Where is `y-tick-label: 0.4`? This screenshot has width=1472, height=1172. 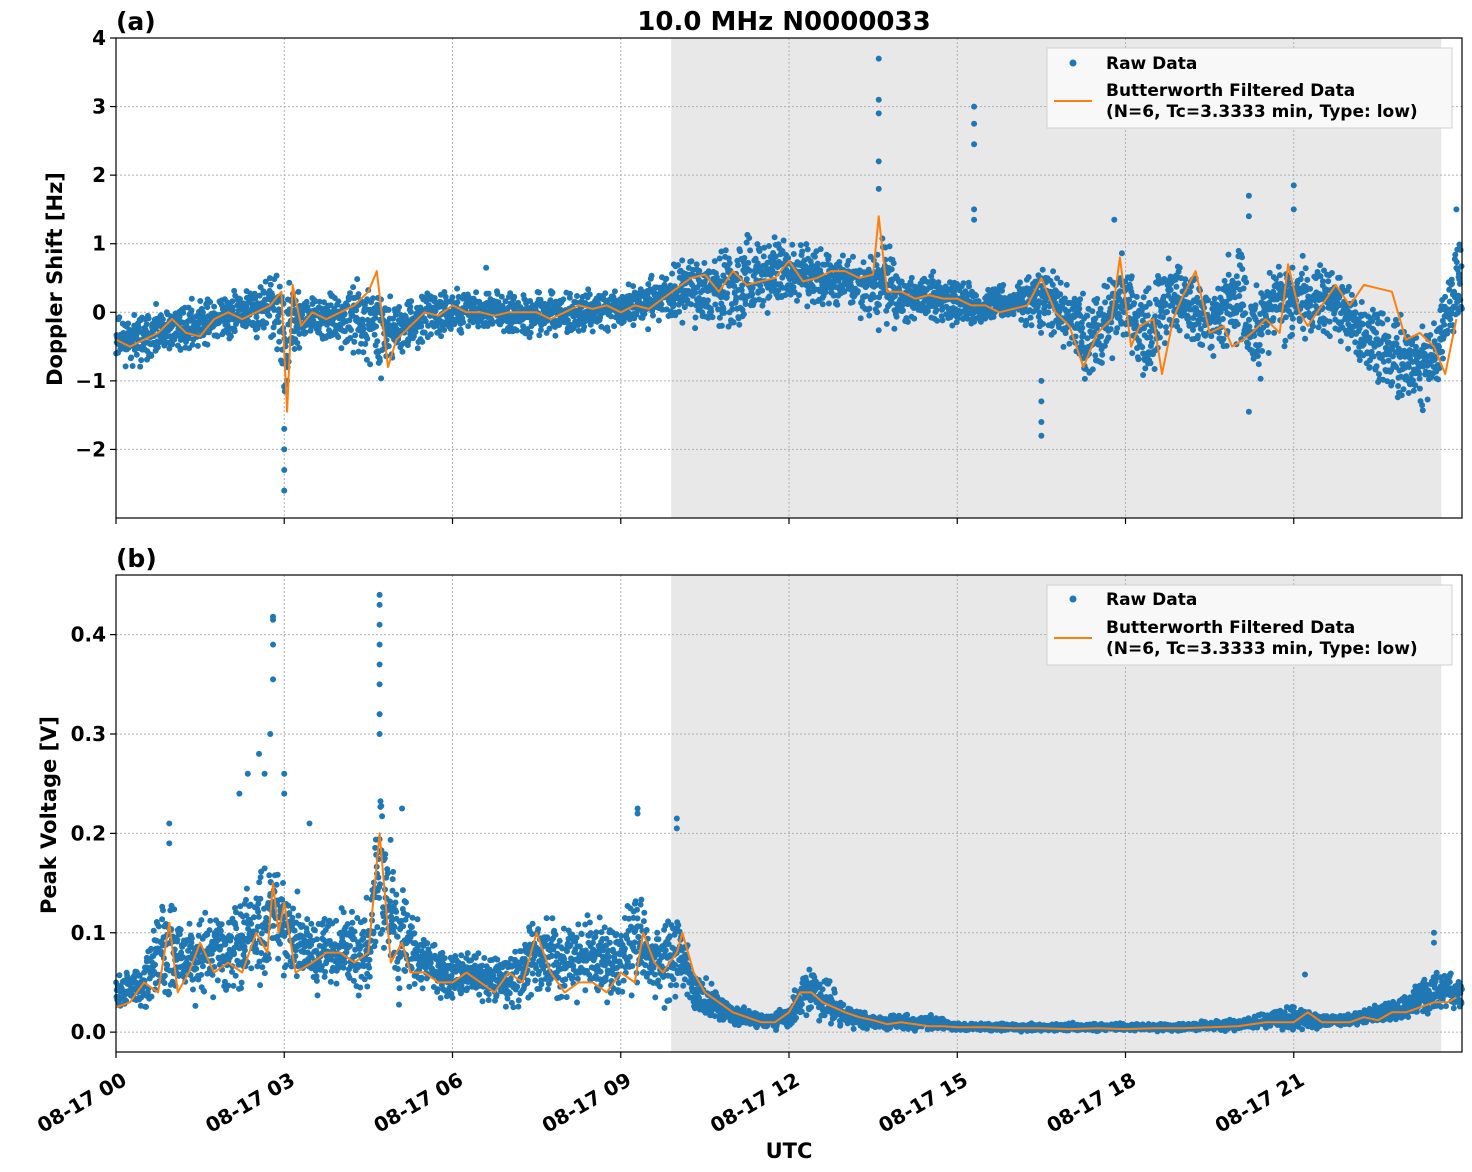
y-tick-label: 0.4 is located at coordinates (88, 635).